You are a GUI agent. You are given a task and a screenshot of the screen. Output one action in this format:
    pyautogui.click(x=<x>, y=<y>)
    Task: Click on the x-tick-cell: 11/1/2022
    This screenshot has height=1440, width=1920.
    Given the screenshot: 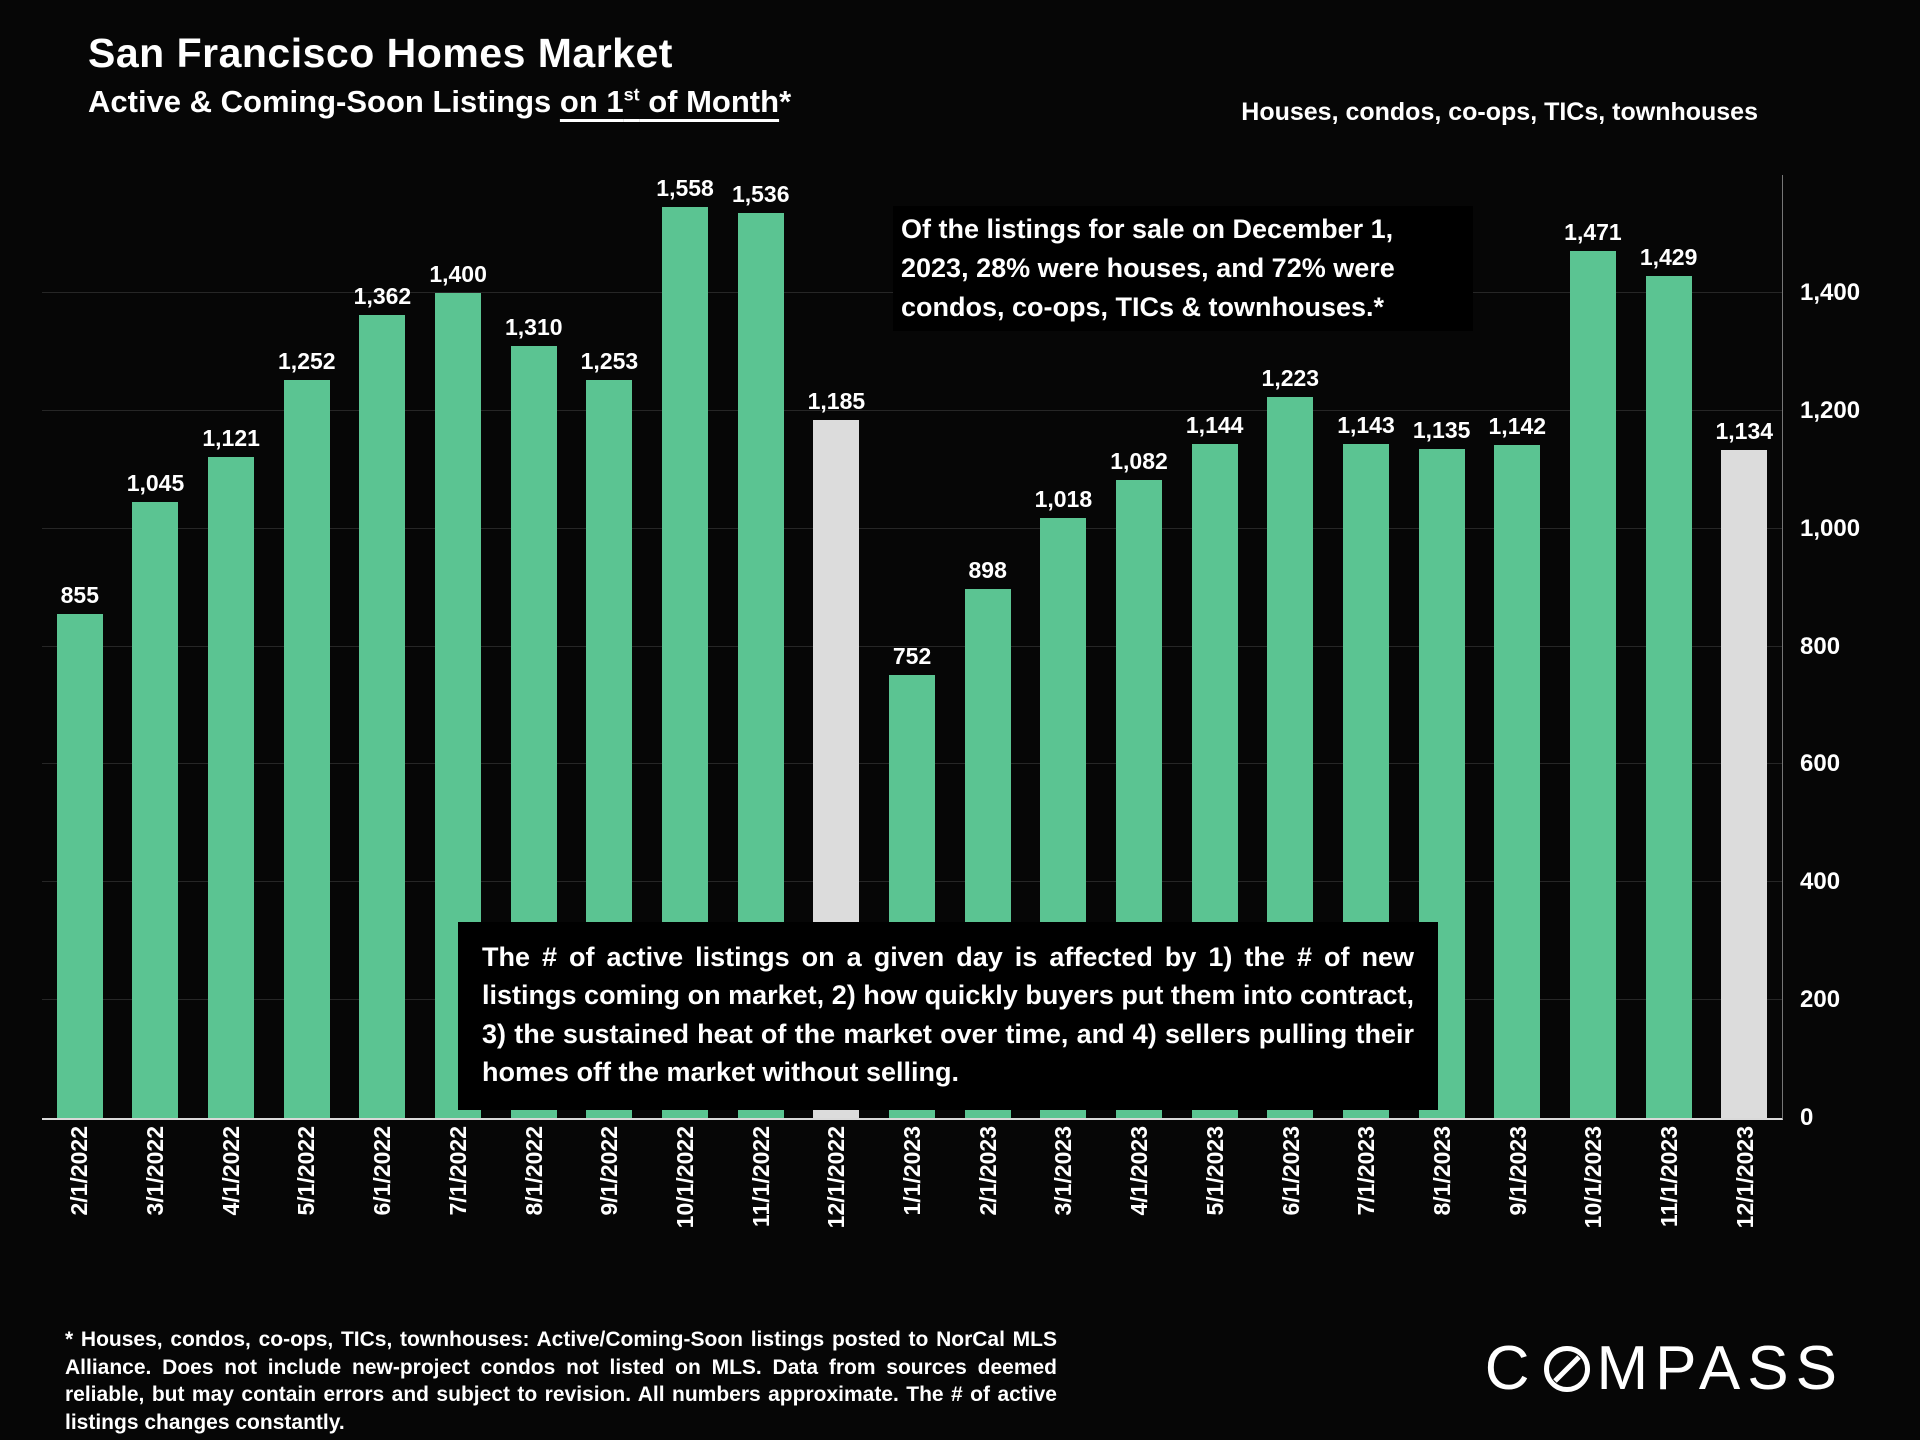 What is the action you would take?
    pyautogui.click(x=761, y=1216)
    